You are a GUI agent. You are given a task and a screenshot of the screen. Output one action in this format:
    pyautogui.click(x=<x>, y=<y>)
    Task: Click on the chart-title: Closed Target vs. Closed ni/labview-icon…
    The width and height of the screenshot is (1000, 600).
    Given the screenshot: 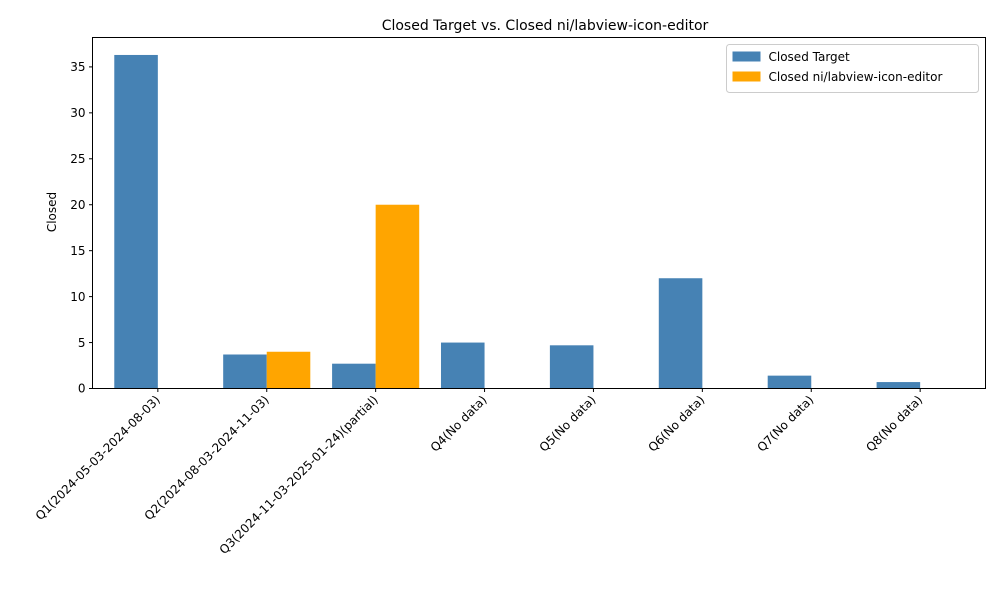 What is the action you would take?
    pyautogui.click(x=545, y=26)
    